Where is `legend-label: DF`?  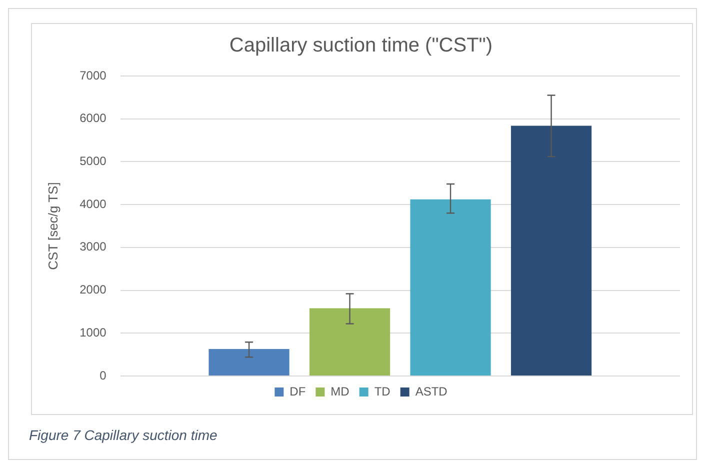 legend-label: DF is located at coordinates (298, 391).